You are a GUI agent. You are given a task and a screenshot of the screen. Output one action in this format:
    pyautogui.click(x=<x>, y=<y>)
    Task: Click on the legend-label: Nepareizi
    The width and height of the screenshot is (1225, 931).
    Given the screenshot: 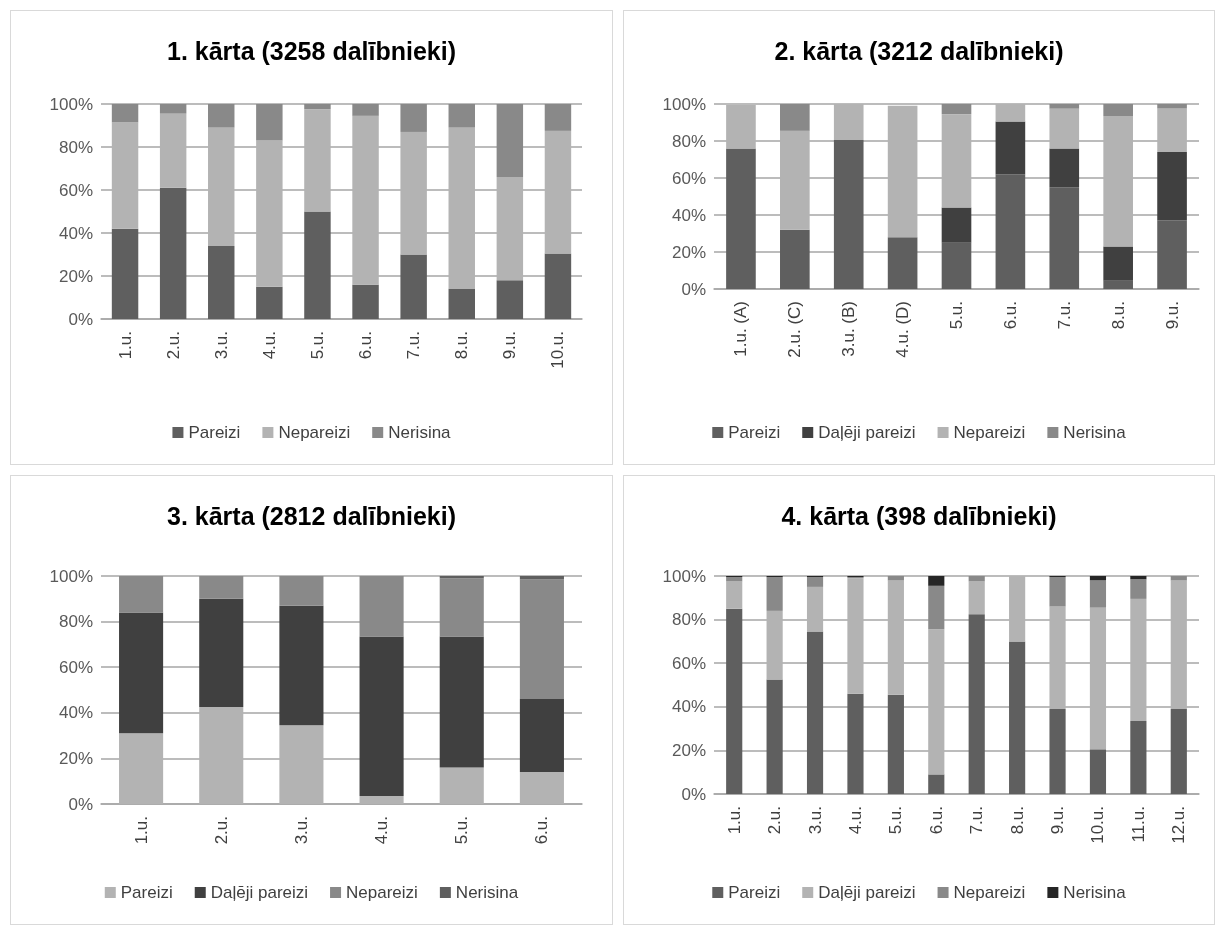 What is the action you would take?
    pyautogui.click(x=314, y=432)
    